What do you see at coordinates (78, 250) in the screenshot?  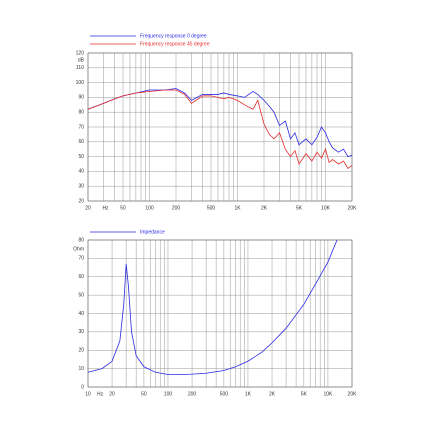 I see `y-unit-label: Ohm` at bounding box center [78, 250].